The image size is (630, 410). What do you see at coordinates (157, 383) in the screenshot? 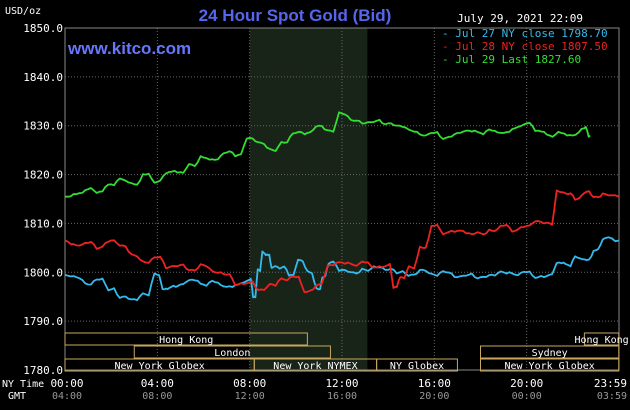
I see `x-tick-label-ny: 04:00` at bounding box center [157, 383].